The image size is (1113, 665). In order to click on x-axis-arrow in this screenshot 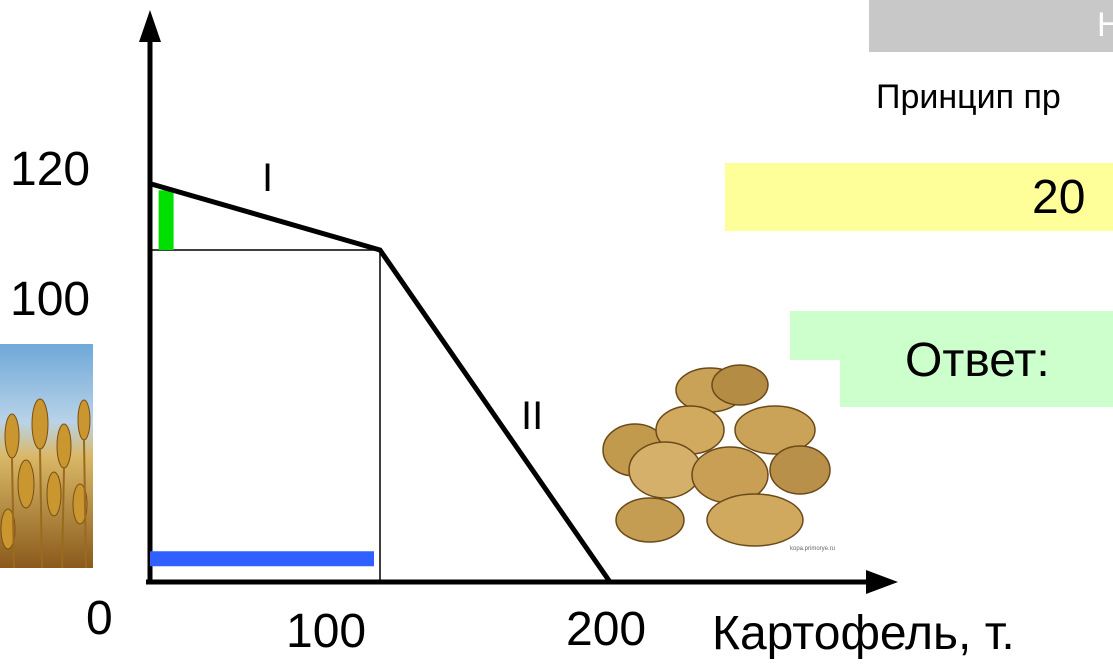, I will do `click(882, 582)`.